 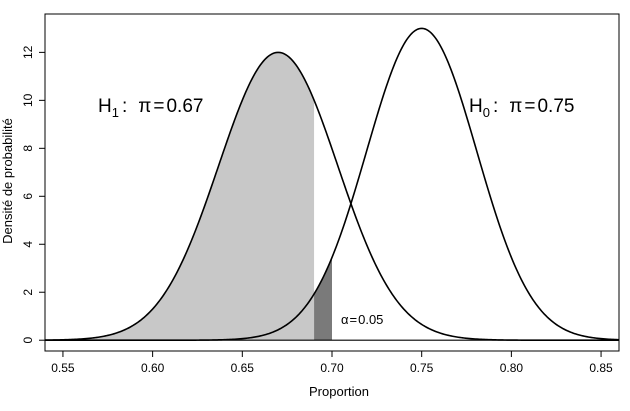 What do you see at coordinates (515, 106) in the screenshot?
I see `h0-pi: π` at bounding box center [515, 106].